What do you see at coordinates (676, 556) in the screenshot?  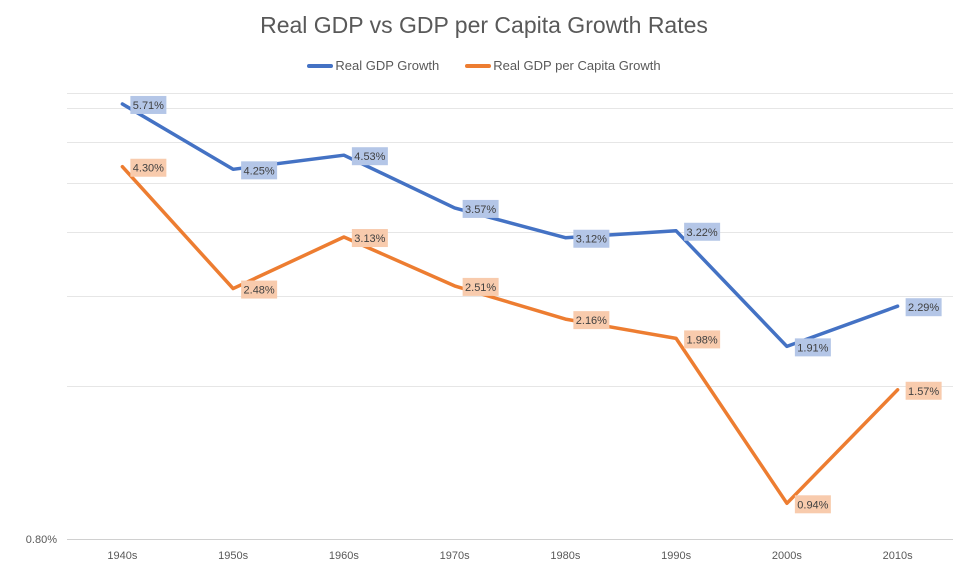 I see `x-tick-label: 1990s` at bounding box center [676, 556].